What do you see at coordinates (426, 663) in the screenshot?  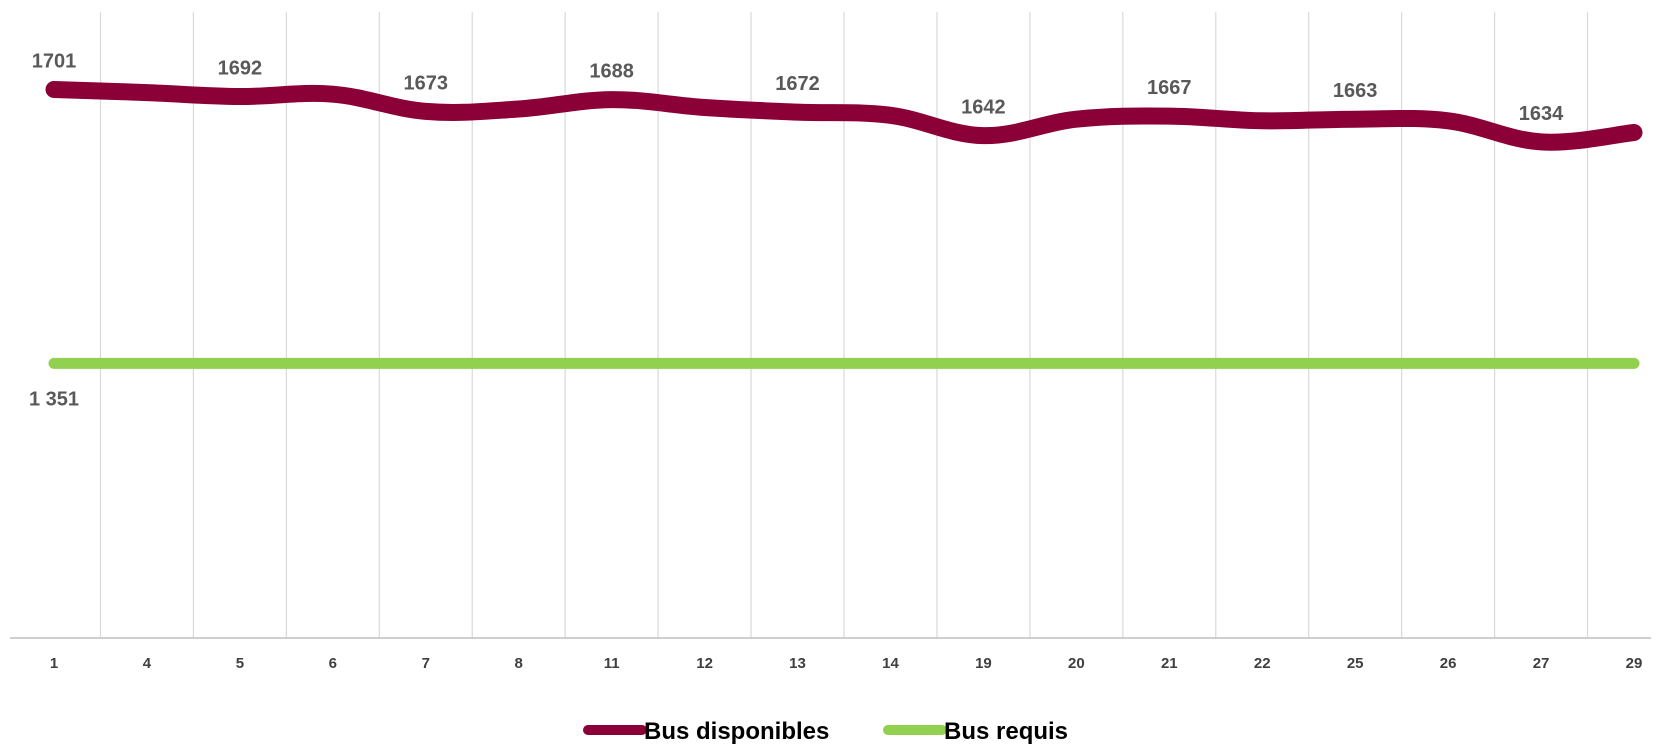 I see `x-tick-label: 7` at bounding box center [426, 663].